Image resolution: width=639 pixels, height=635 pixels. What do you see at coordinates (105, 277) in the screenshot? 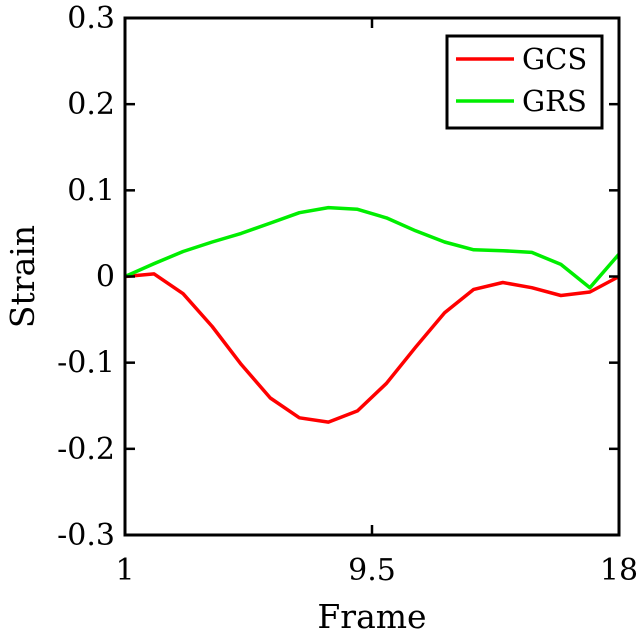
I see `y-tick-label: 0` at bounding box center [105, 277].